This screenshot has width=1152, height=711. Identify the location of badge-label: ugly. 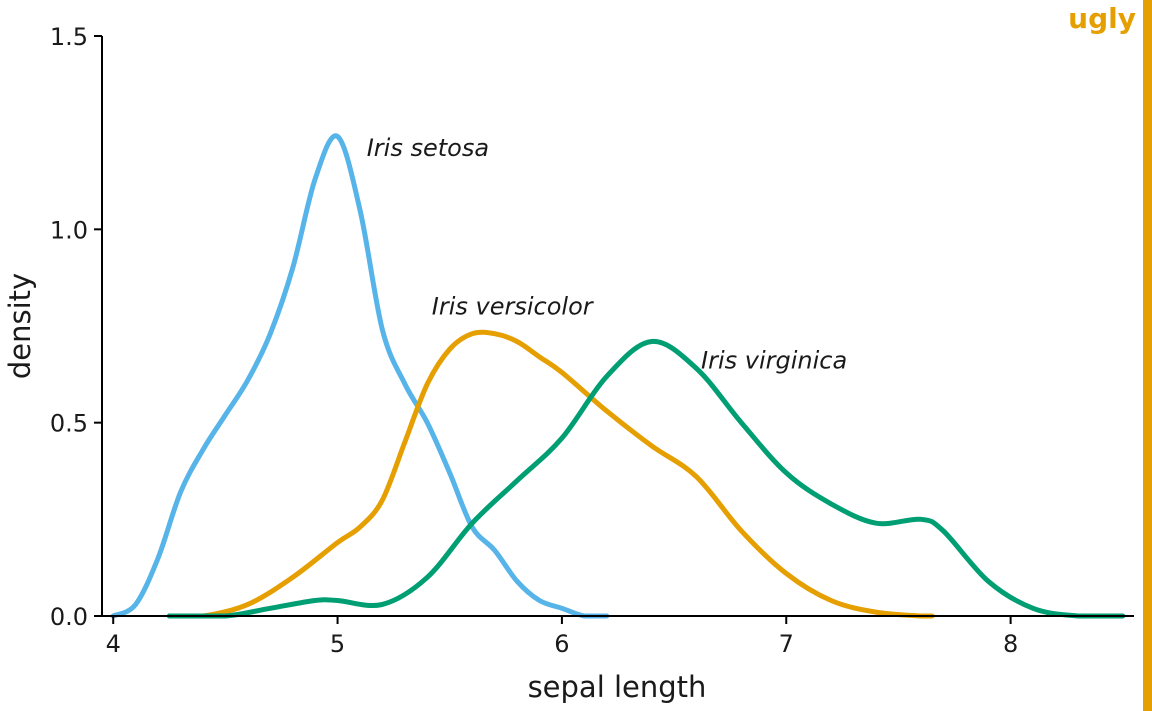
(1102, 18).